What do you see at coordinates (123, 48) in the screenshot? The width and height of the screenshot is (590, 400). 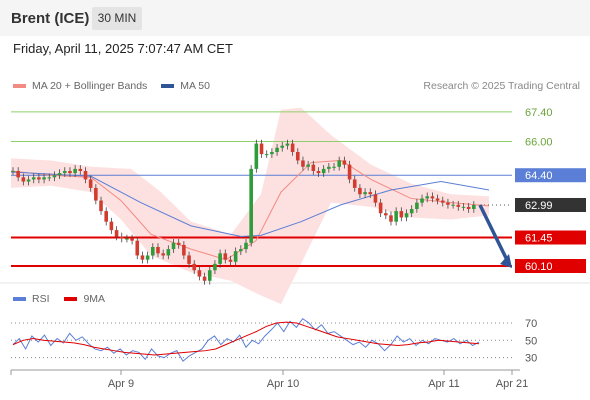 I see `timestamp: Friday, April 11, 2025 7:07:47 AM CET` at bounding box center [123, 48].